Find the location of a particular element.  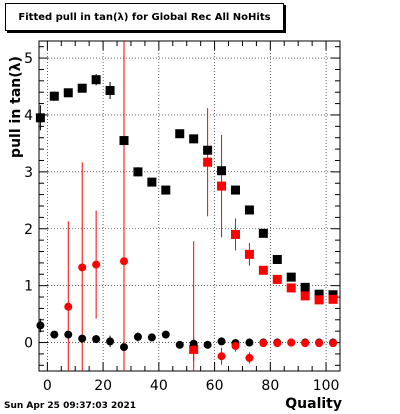

y-tick-label: 2 is located at coordinates (28, 230).